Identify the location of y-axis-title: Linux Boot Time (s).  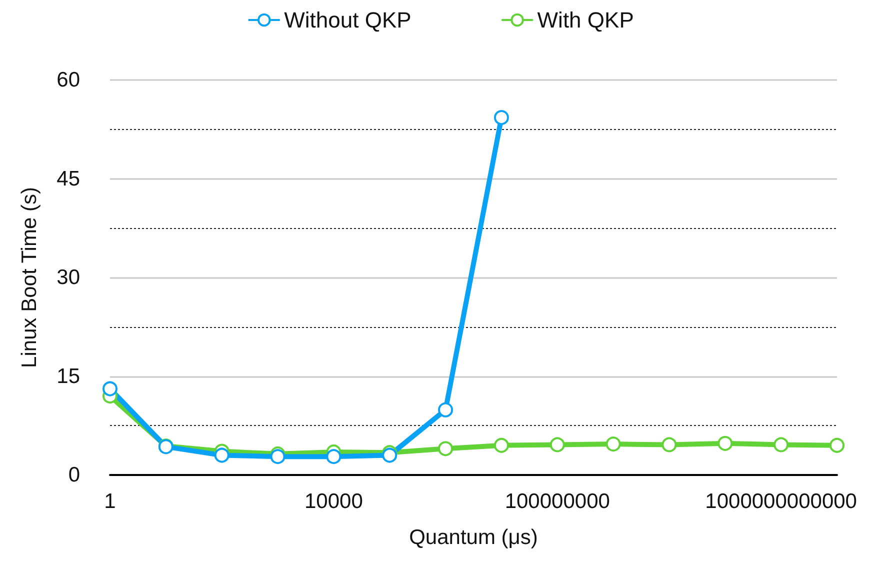
(29, 277).